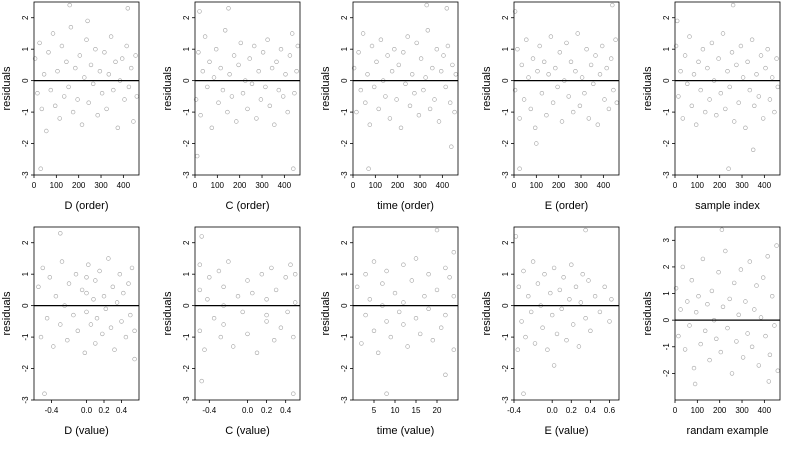 The width and height of the screenshot is (800, 450). Describe the element at coordinates (566, 206) in the screenshot. I see `x-axis-title: E (order)` at that location.